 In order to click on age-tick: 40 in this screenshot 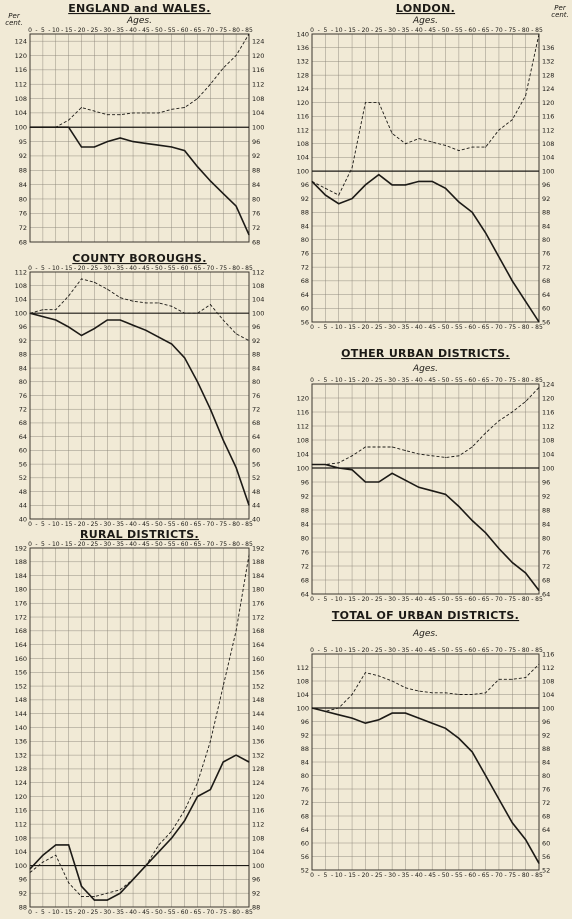, I will do `click(419, 650)`.